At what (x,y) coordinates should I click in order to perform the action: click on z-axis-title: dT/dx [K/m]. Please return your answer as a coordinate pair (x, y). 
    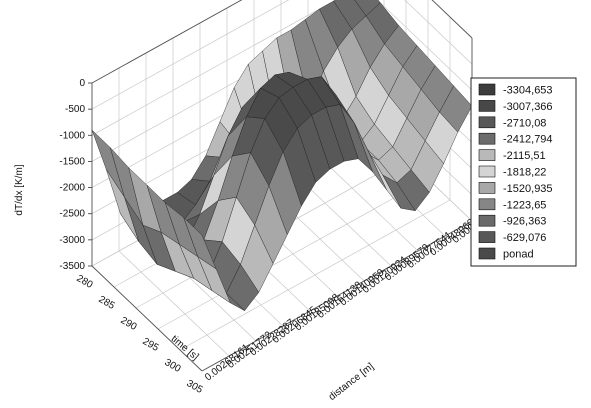
    Looking at the image, I should click on (19, 189).